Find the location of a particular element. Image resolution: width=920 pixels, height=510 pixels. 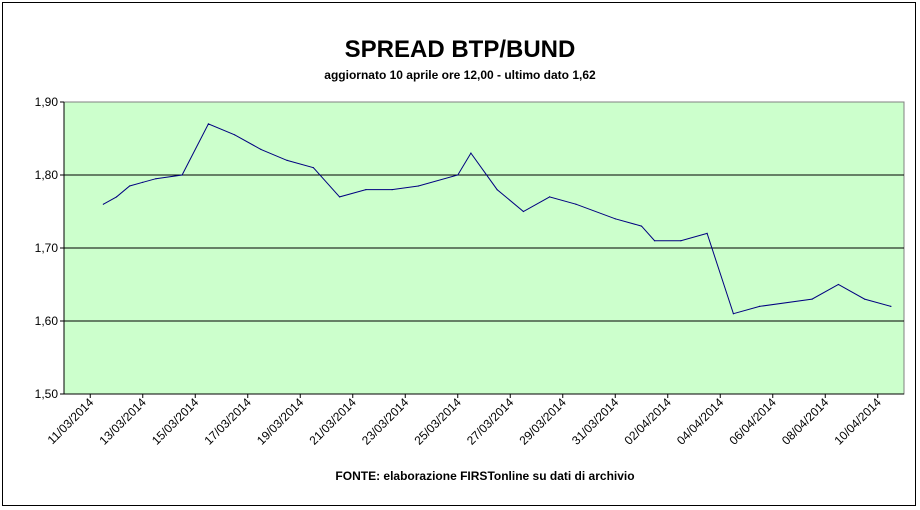

y-tick-label: 1,60 is located at coordinates (47, 321).